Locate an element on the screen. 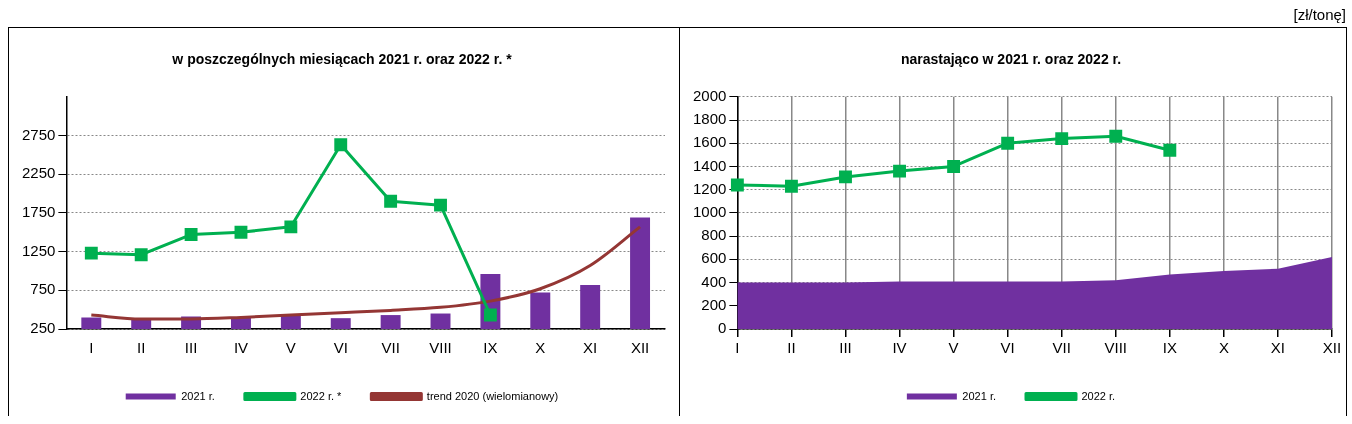 This screenshot has height=424, width=1352. y-tick-label: 2000 is located at coordinates (709, 95).